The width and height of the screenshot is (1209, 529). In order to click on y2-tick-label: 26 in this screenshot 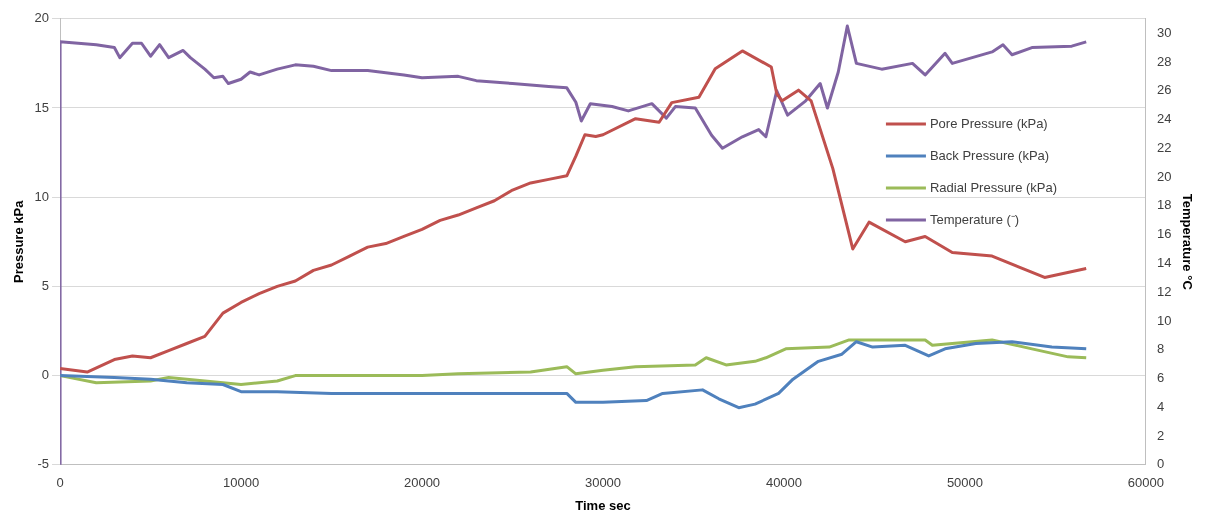, I will do `click(1164, 90)`.